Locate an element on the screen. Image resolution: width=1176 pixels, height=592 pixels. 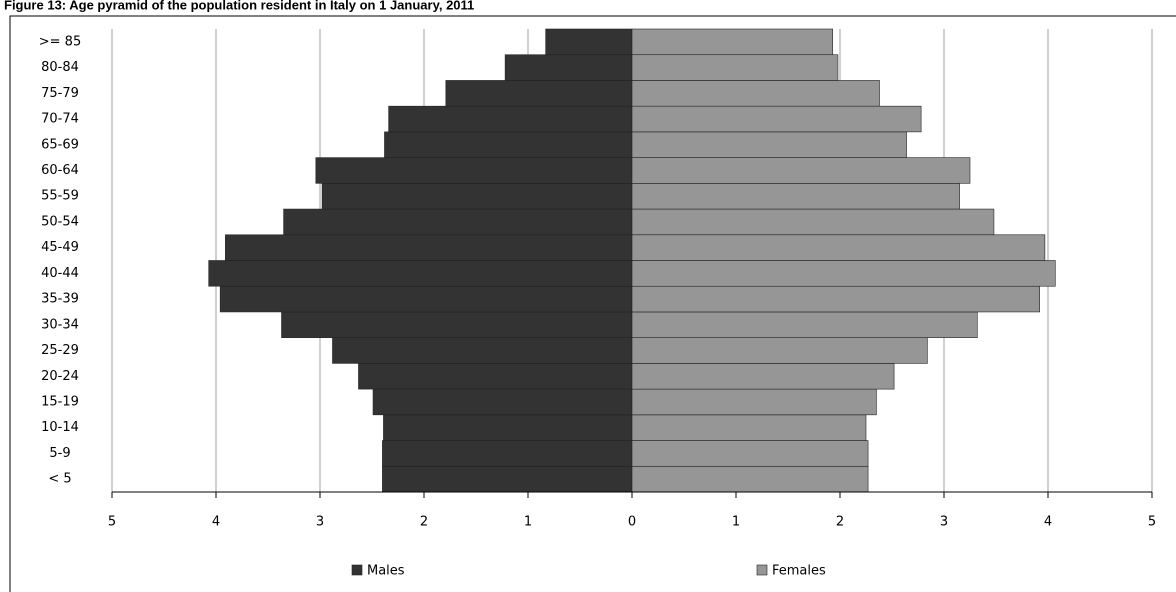
y-tick-label: 5-9 is located at coordinates (59, 453).